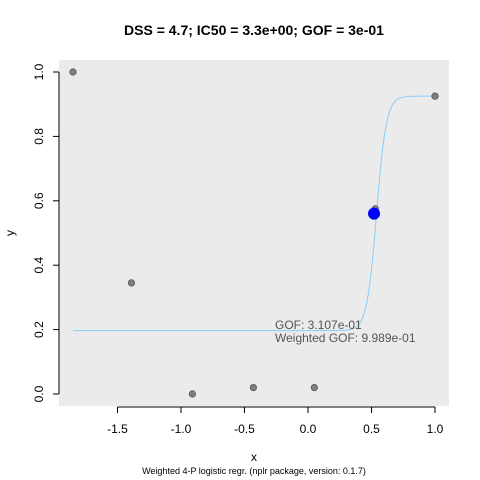 The height and width of the screenshot is (480, 480). What do you see at coordinates (39, 265) in the screenshot?
I see `y-tick-label: 0.4` at bounding box center [39, 265].